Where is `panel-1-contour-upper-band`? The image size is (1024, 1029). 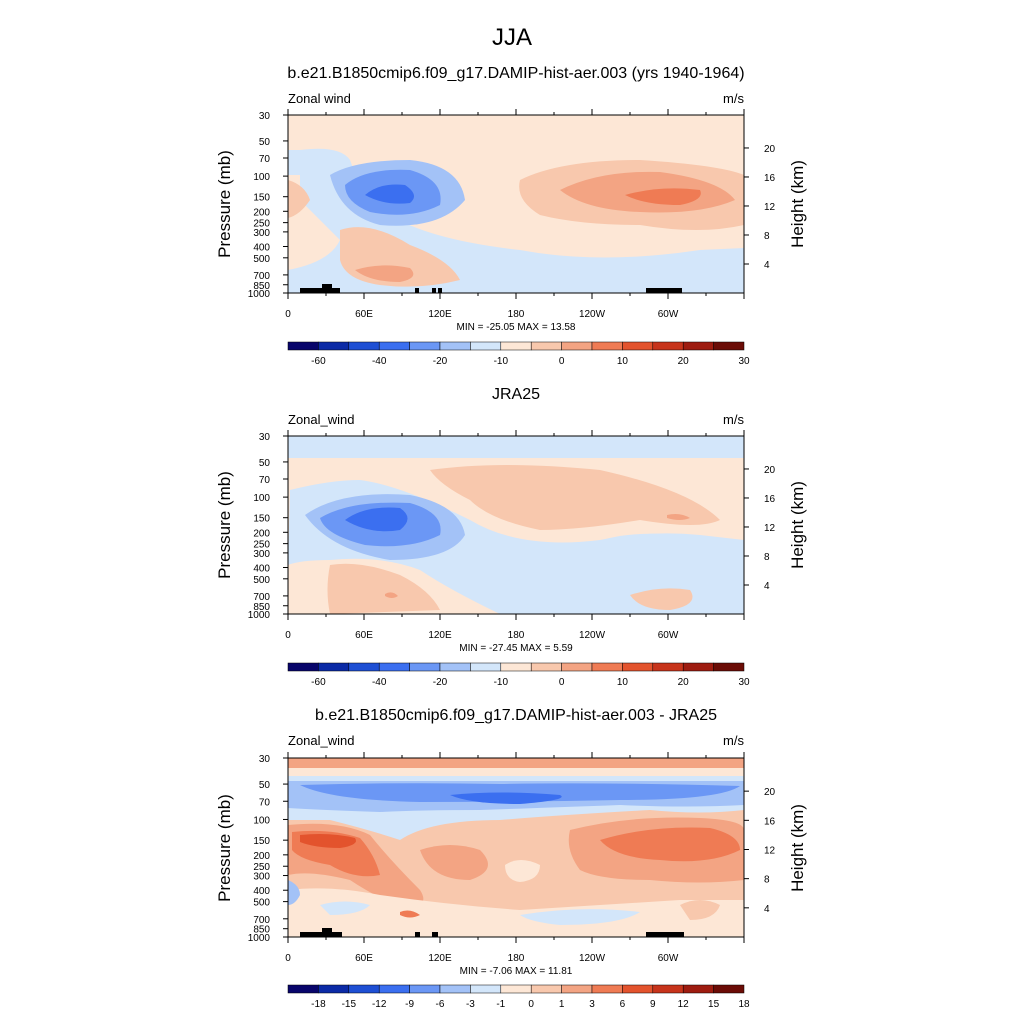
panel-1-contour-upper-band is located at coordinates (306, 162).